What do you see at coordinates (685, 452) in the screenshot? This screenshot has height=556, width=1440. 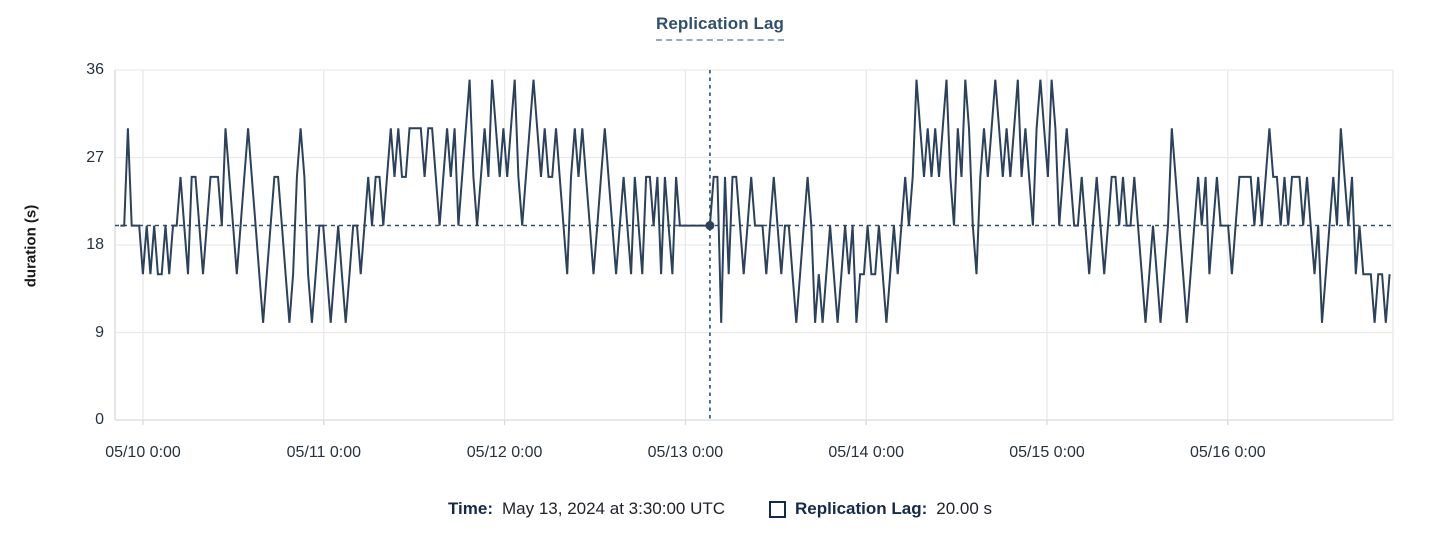 I see `x-tick-label: 05/13 0:00` at bounding box center [685, 452].